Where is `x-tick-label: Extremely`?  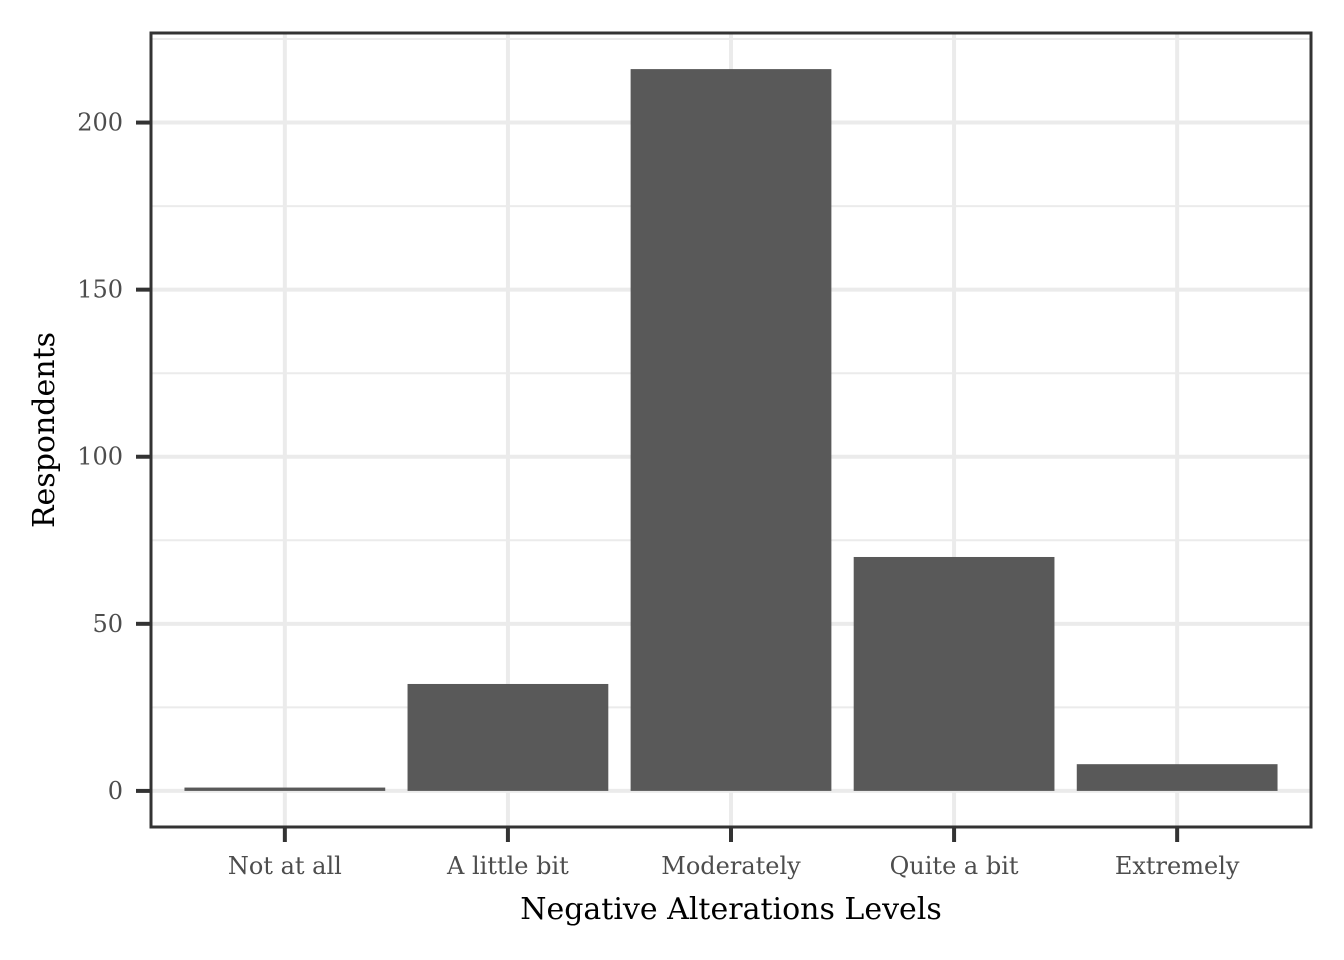 x-tick-label: Extremely is located at coordinates (1177, 866).